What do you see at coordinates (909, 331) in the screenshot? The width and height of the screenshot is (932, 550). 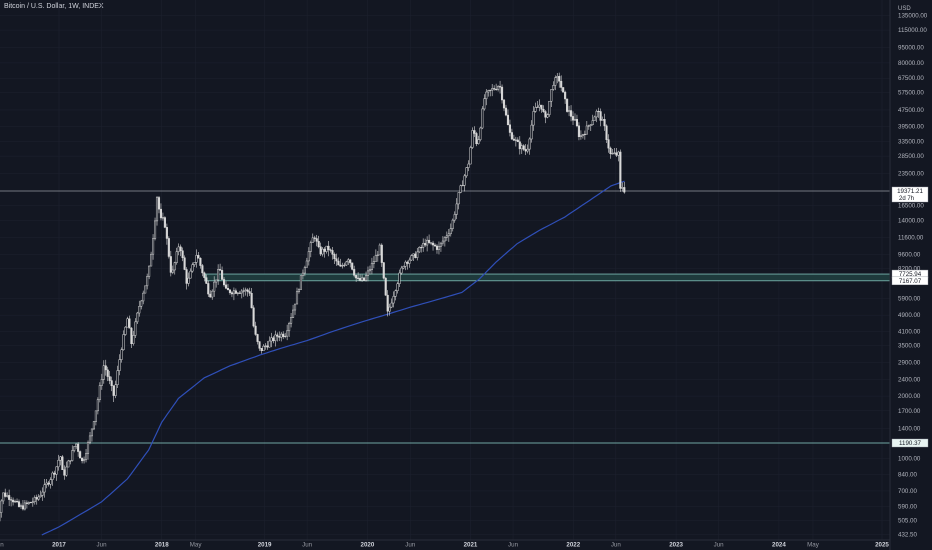 I see `y-tick-label: 4100.00` at bounding box center [909, 331].